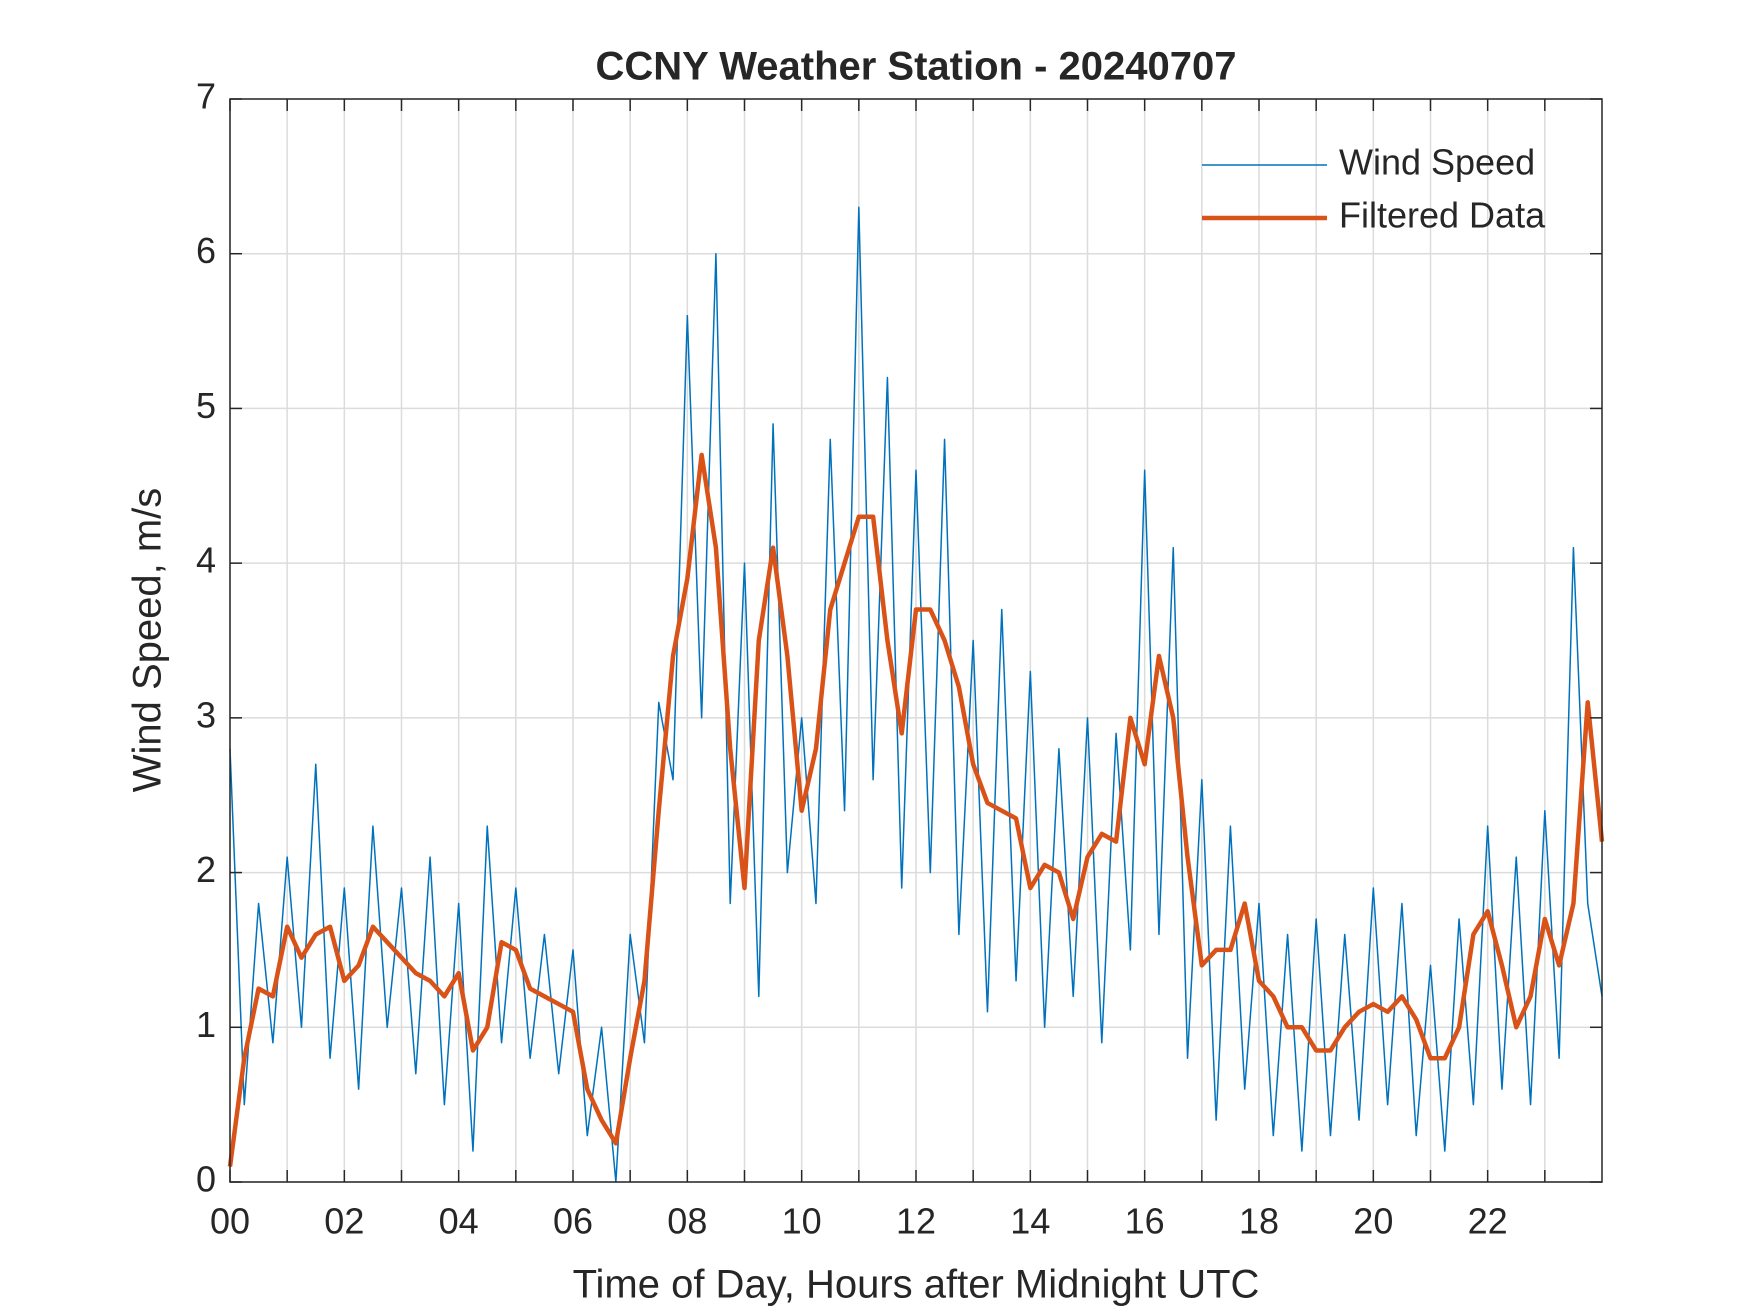 The height and width of the screenshot is (1313, 1750). Describe the element at coordinates (459, 1221) in the screenshot. I see `x-tick-label: 04` at that location.